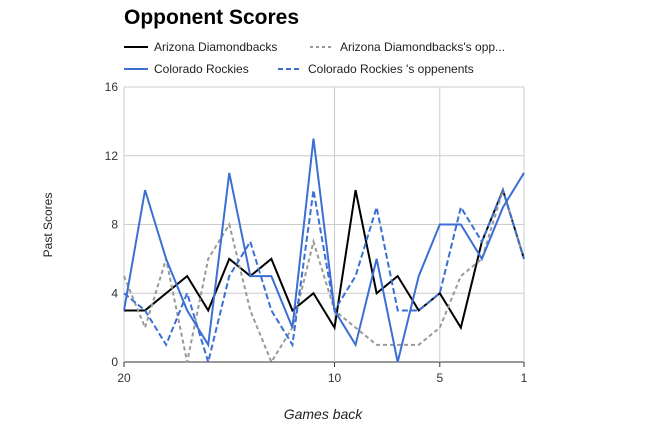 The image size is (647, 448). What do you see at coordinates (391, 69) in the screenshot?
I see `legend-label-colorado-opp: Colorado Rockies 's oppenents` at bounding box center [391, 69].